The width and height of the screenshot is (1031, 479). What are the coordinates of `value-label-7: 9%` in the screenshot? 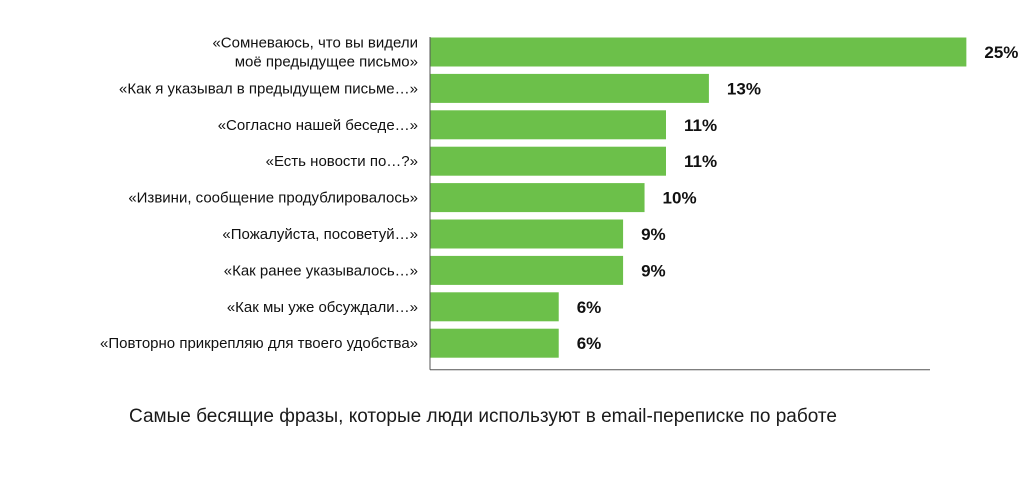 It's located at (653, 270).